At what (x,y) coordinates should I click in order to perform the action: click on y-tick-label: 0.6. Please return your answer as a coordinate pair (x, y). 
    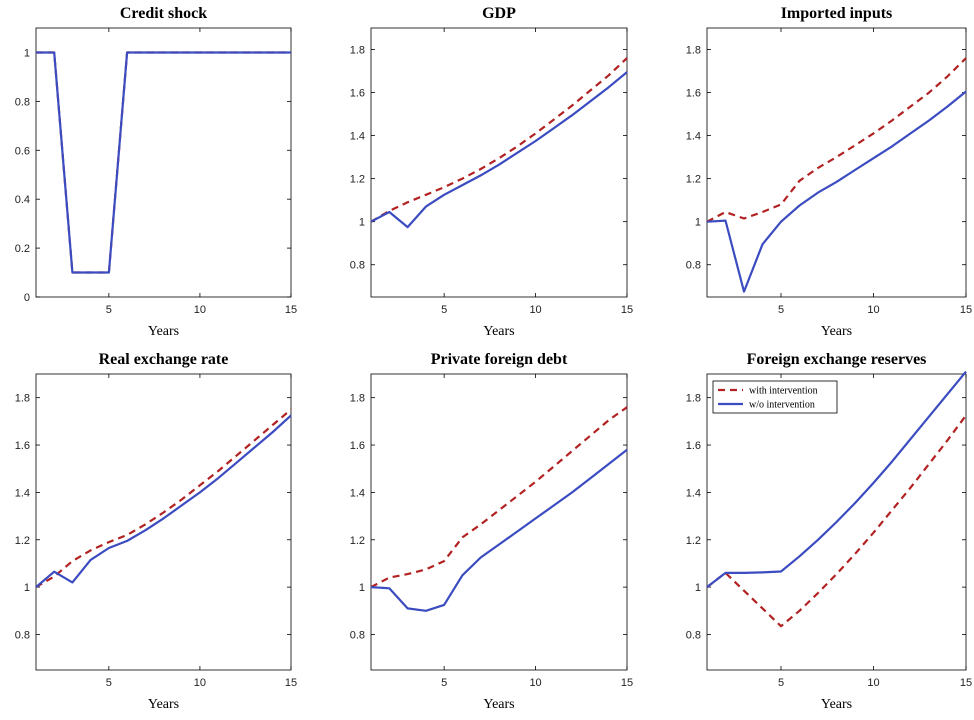
    Looking at the image, I should click on (22, 151).